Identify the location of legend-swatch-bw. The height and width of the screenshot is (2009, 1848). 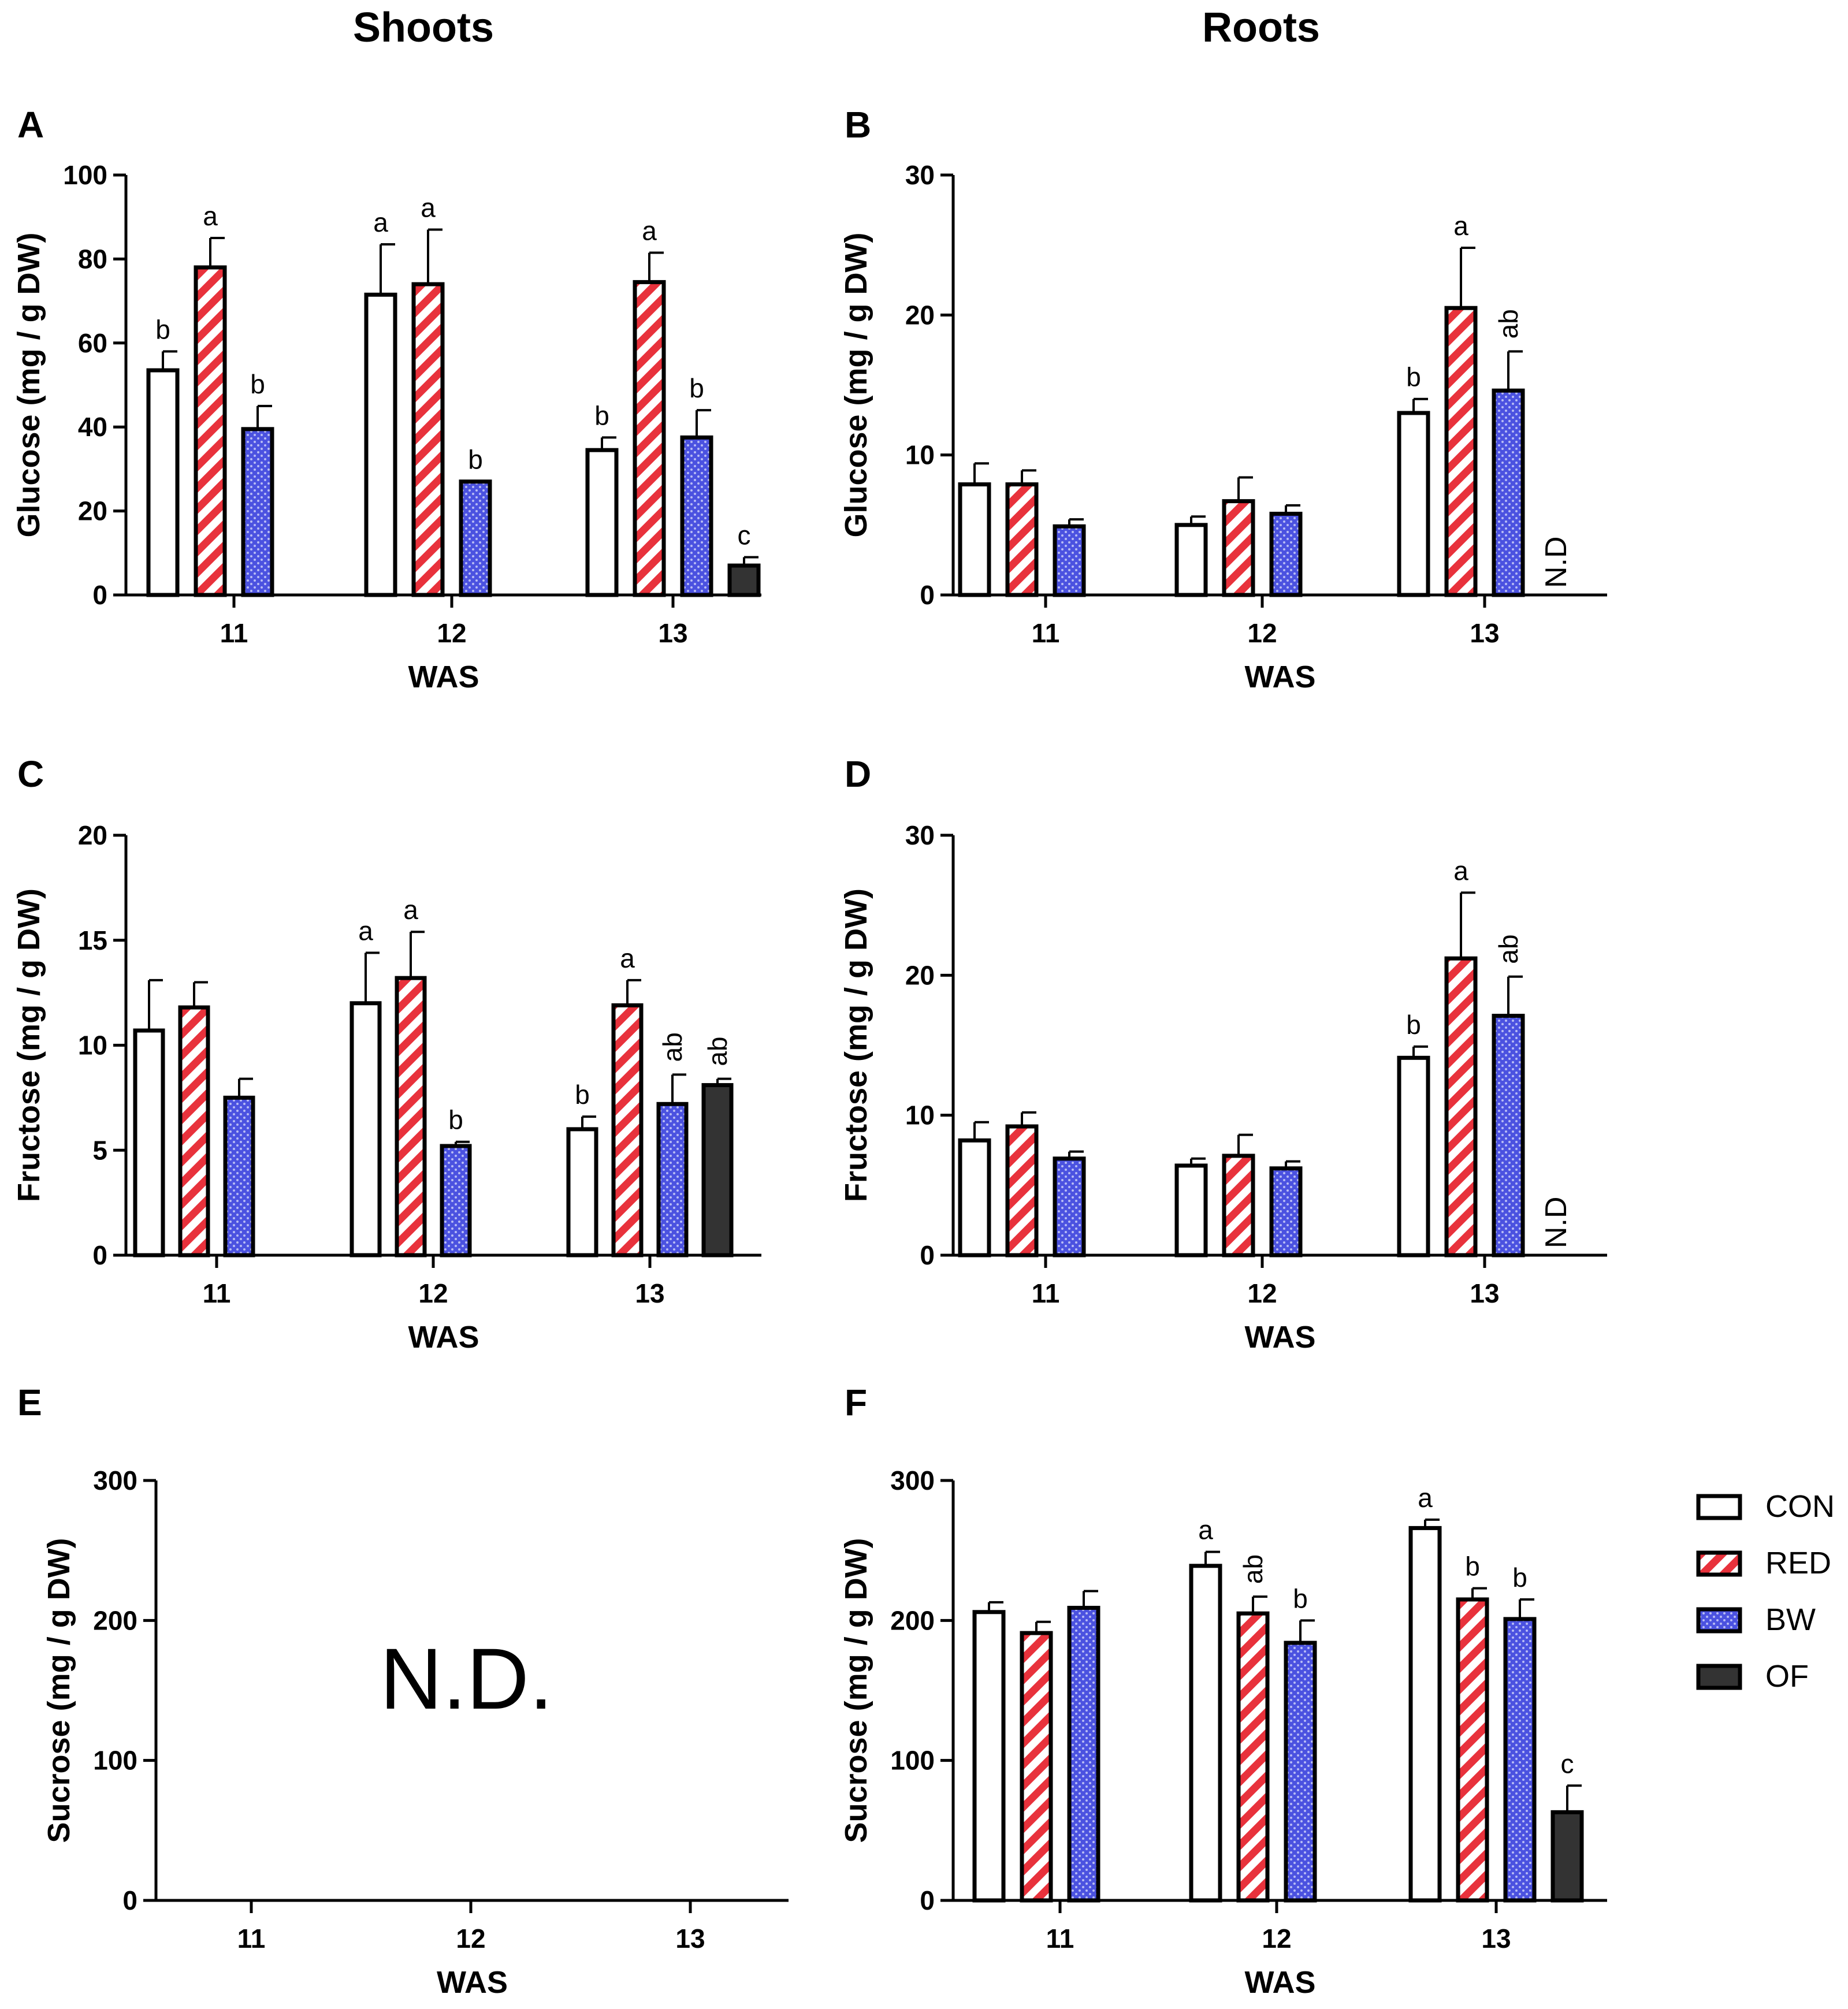
(1719, 1620).